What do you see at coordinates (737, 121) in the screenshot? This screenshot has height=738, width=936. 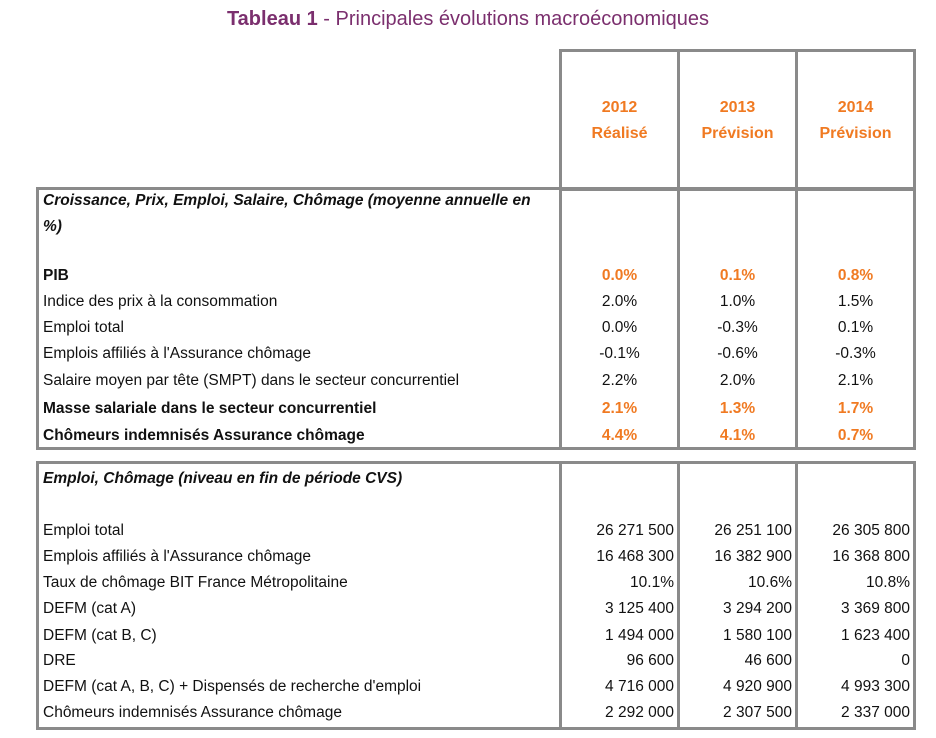 I see `column-header-2013: 2013 Prévision` at bounding box center [737, 121].